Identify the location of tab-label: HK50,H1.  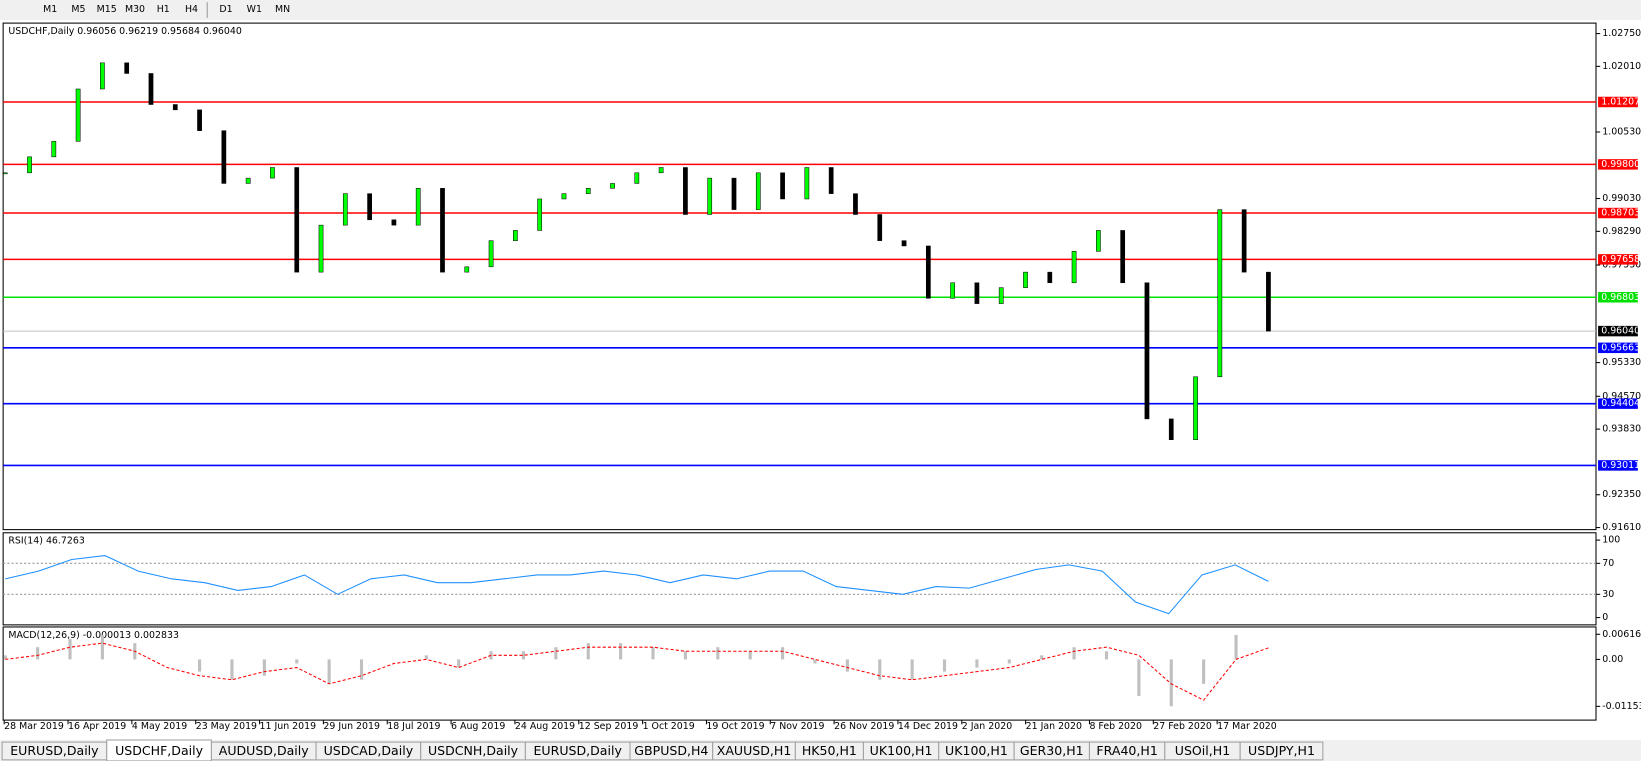
(829, 750).